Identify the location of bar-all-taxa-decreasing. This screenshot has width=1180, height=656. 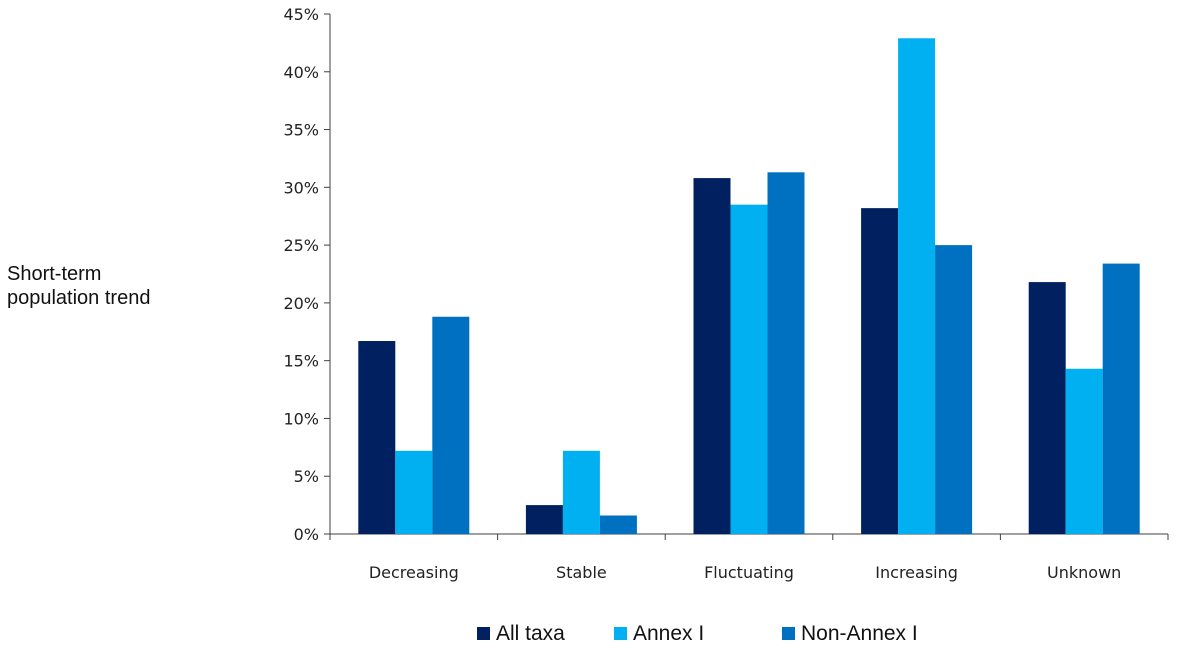
(377, 437).